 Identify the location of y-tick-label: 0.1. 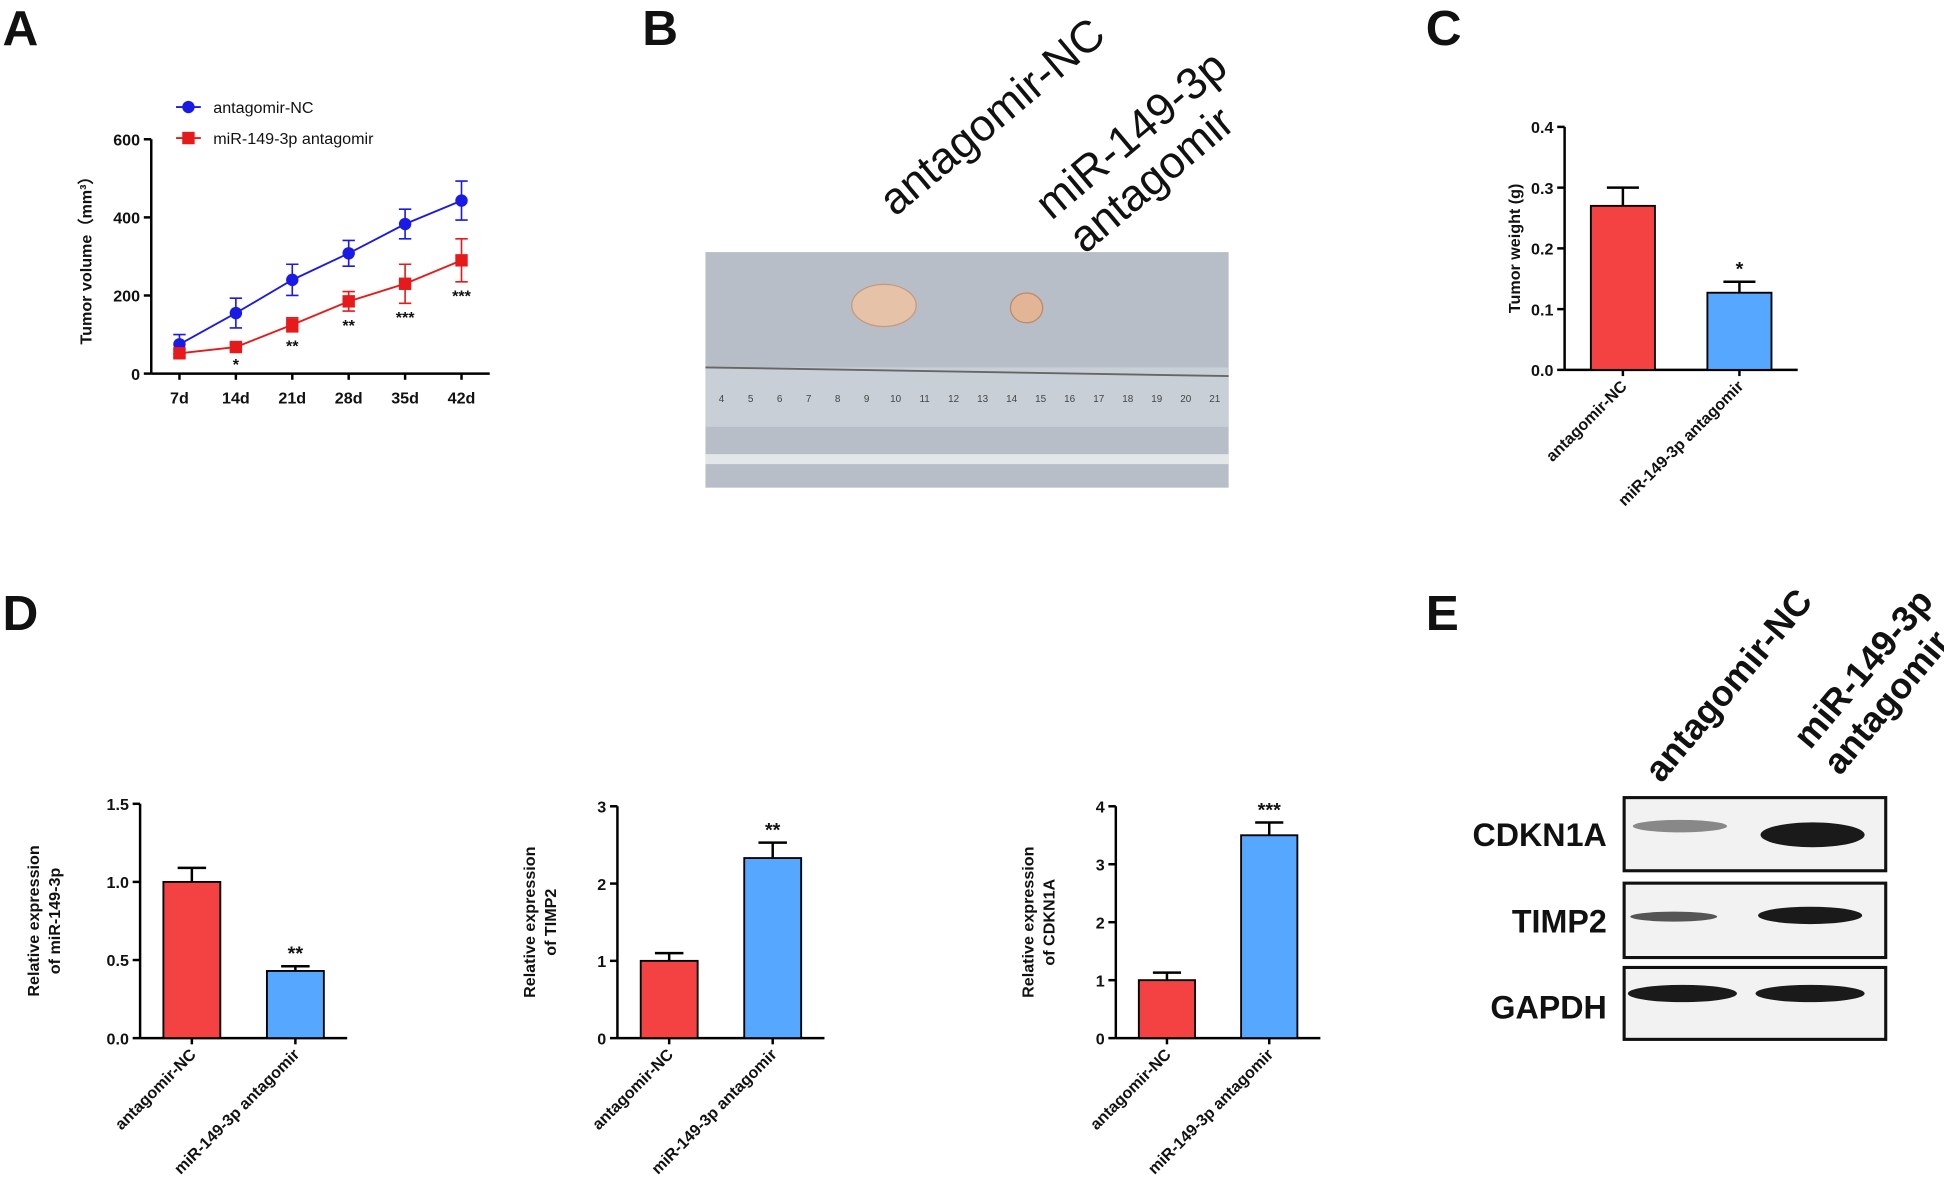
(1542, 310).